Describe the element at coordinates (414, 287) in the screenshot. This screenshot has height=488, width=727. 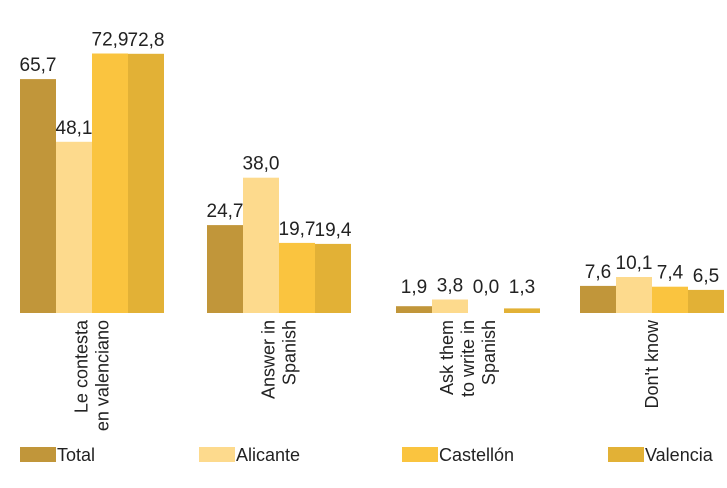
I see `value-label: 1,9` at that location.